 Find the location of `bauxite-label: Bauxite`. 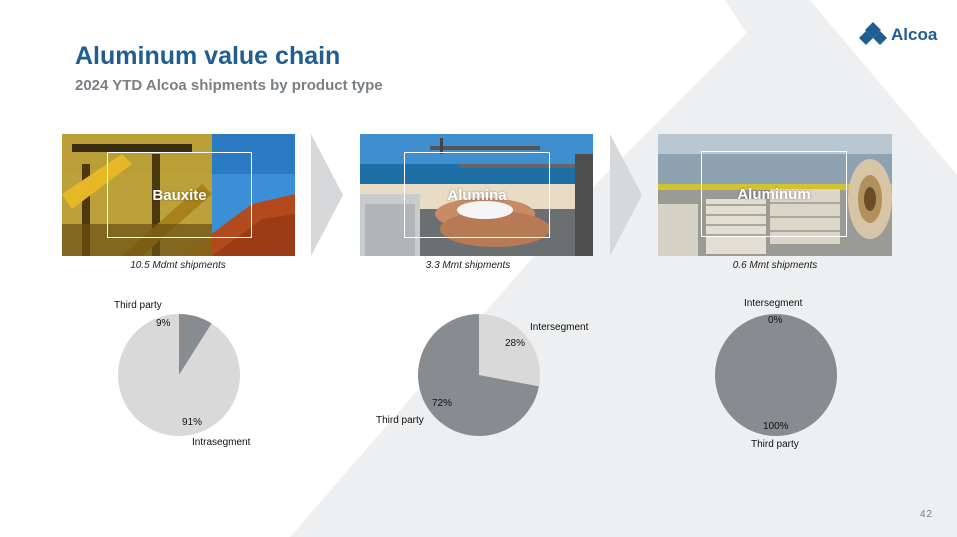

bauxite-label: Bauxite is located at coordinates (179, 195).